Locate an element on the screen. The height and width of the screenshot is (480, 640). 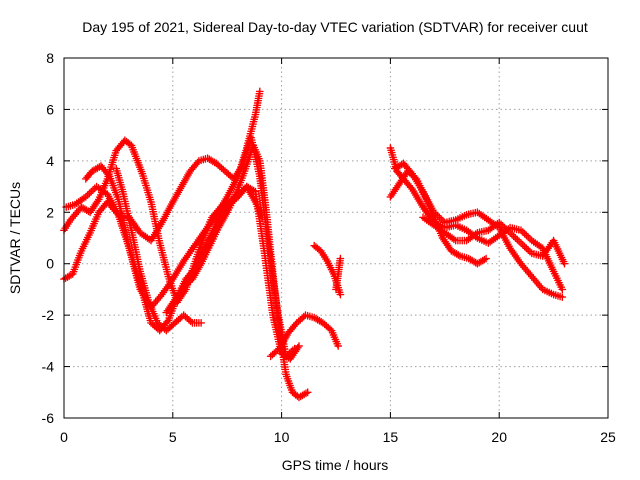
x-axis-label: GPS time / hours is located at coordinates (335, 465).